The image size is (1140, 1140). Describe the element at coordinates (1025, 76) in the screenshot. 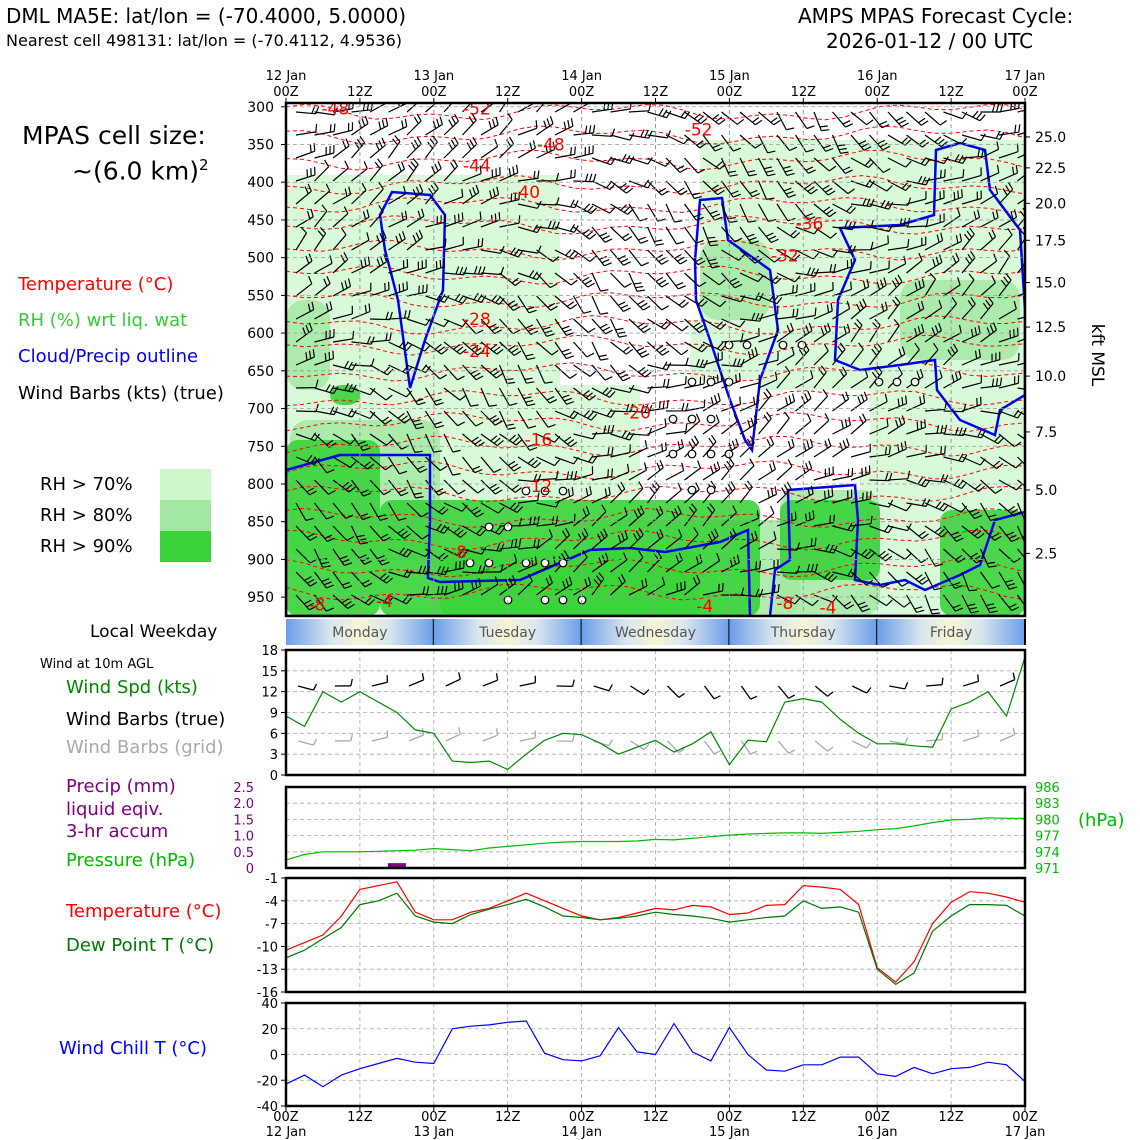

I see `top-date-label: 17 Jan` at that location.